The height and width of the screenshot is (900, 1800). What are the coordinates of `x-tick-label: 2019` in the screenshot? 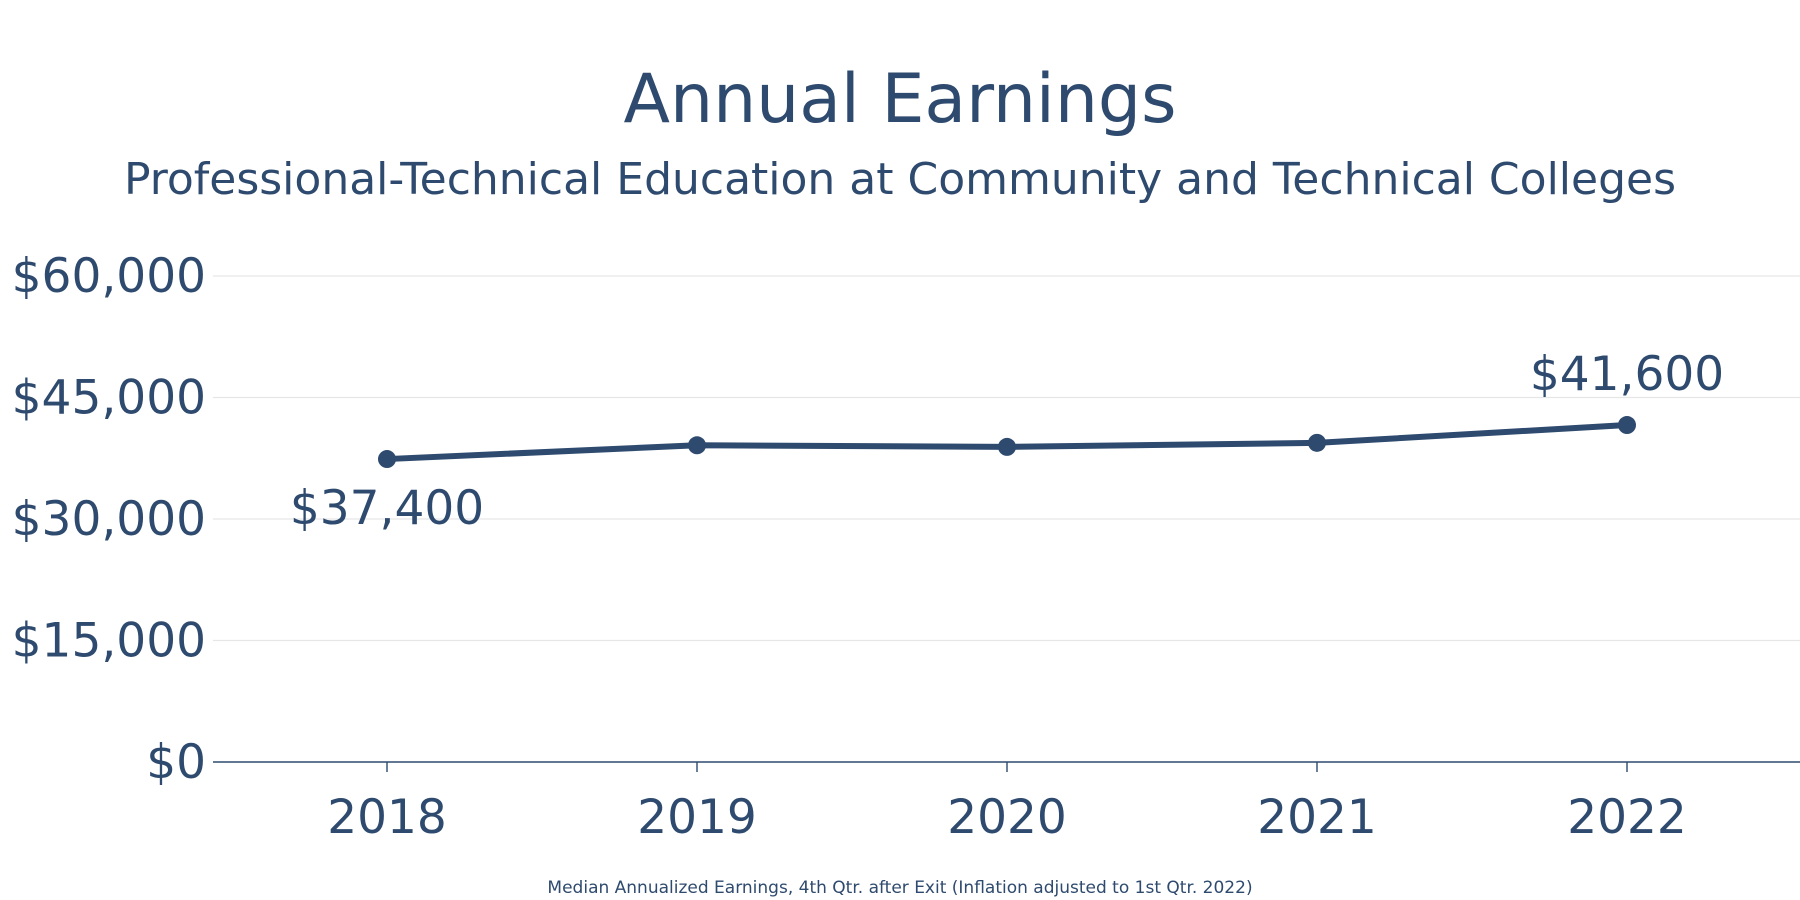 It's located at (697, 817).